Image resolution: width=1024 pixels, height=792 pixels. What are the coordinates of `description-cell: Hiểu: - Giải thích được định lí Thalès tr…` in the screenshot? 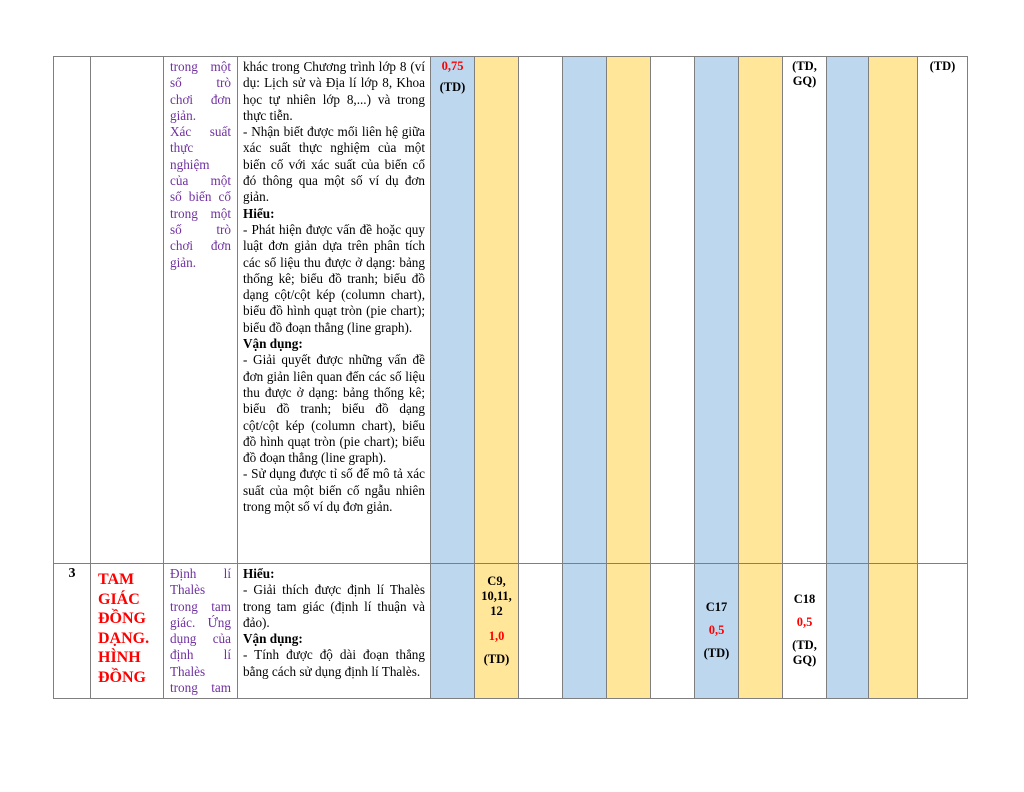 It's located at (334, 631).